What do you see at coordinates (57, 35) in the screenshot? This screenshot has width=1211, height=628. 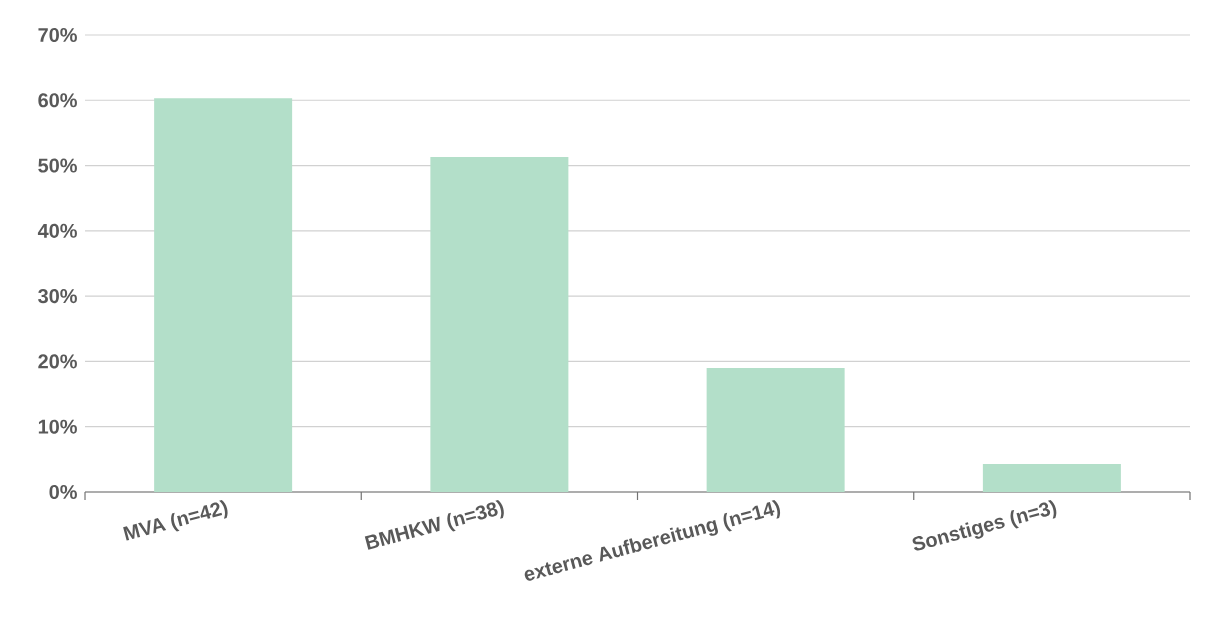 I see `y-tick-label: 70%` at bounding box center [57, 35].